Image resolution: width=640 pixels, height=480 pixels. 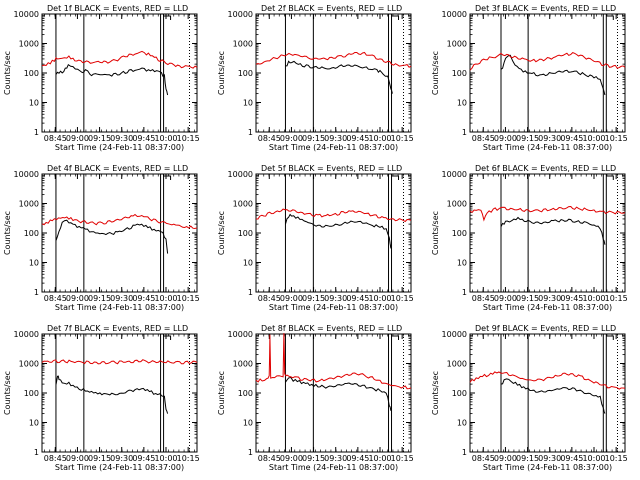 I want to click on panel-title: Det 3f BLACK = Events, RED = LLD, so click(x=545, y=8).